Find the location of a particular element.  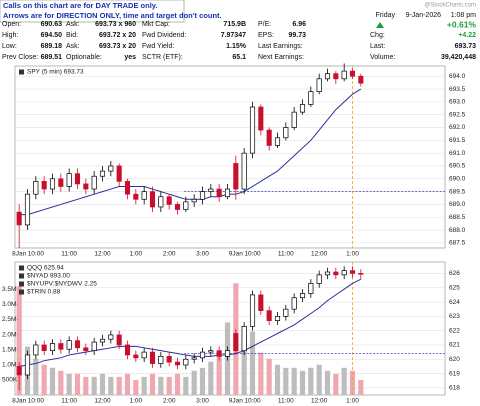

field-value: 7.97347 is located at coordinates (233, 35).